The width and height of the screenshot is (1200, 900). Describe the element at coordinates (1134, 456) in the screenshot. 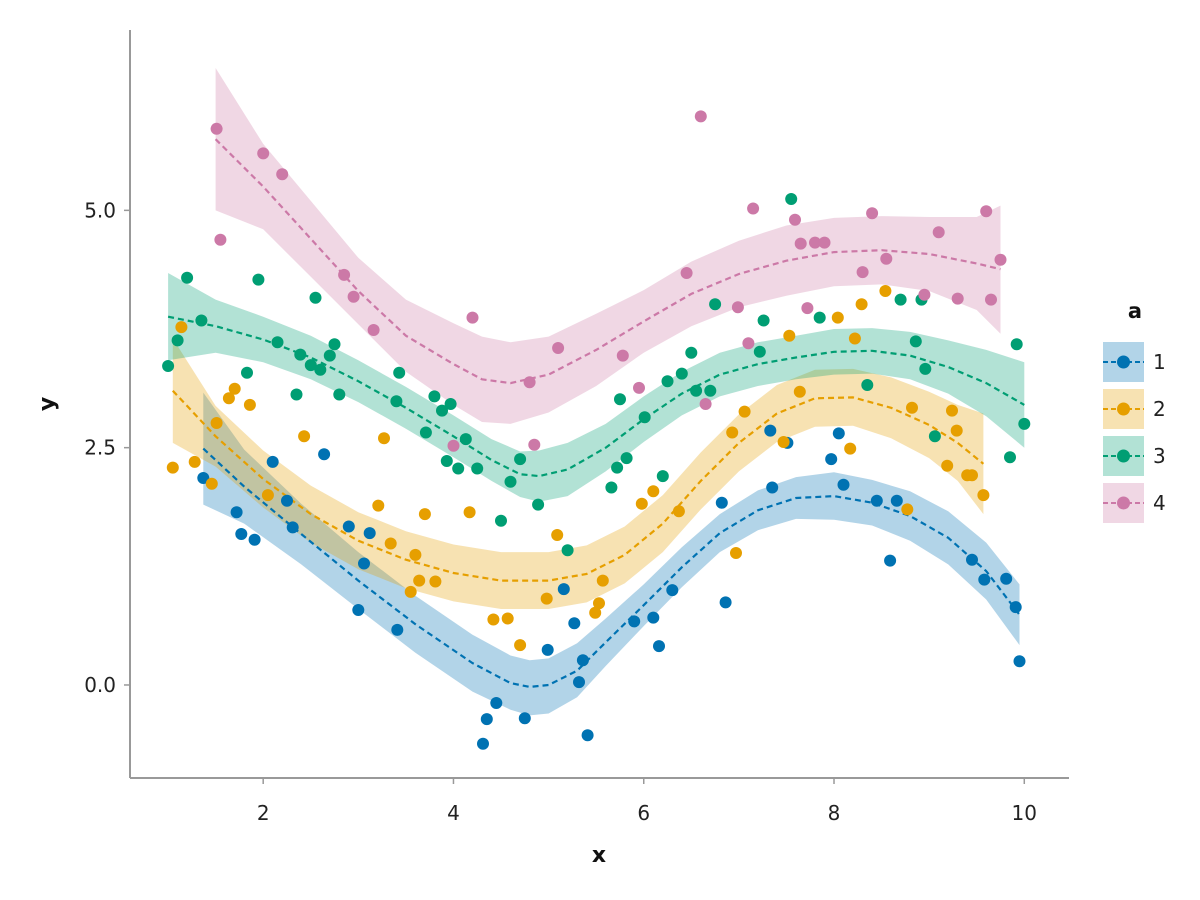

I see `legend-item-3: 3` at that location.